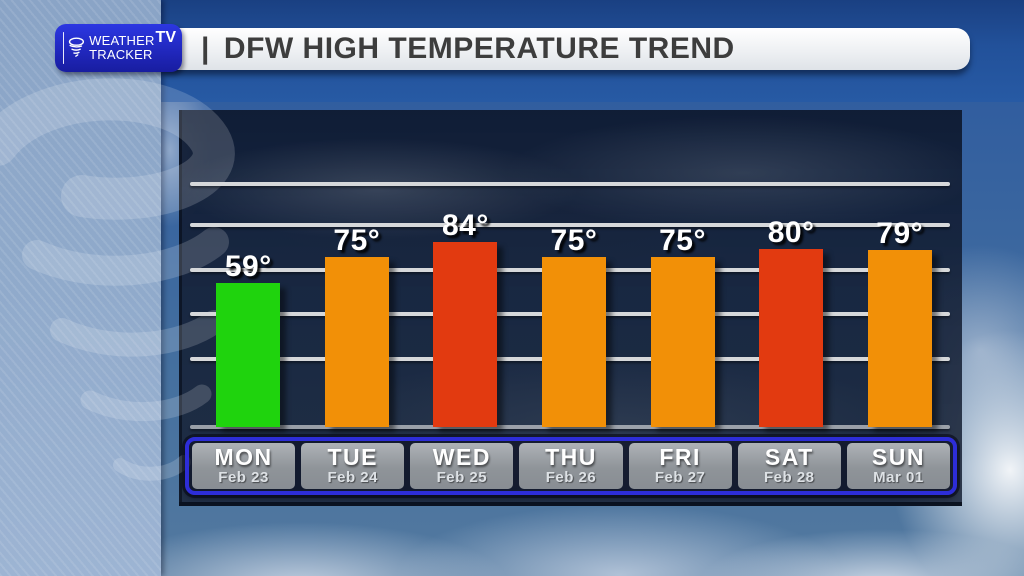  I want to click on logo-line2: TRACKER, so click(121, 54).